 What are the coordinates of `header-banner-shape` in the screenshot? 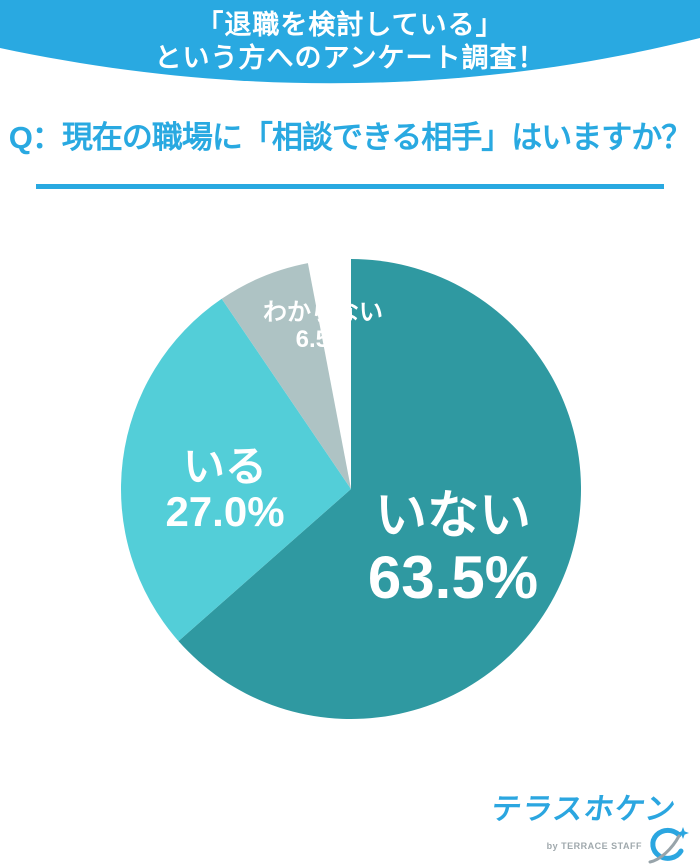 It's located at (350, 42).